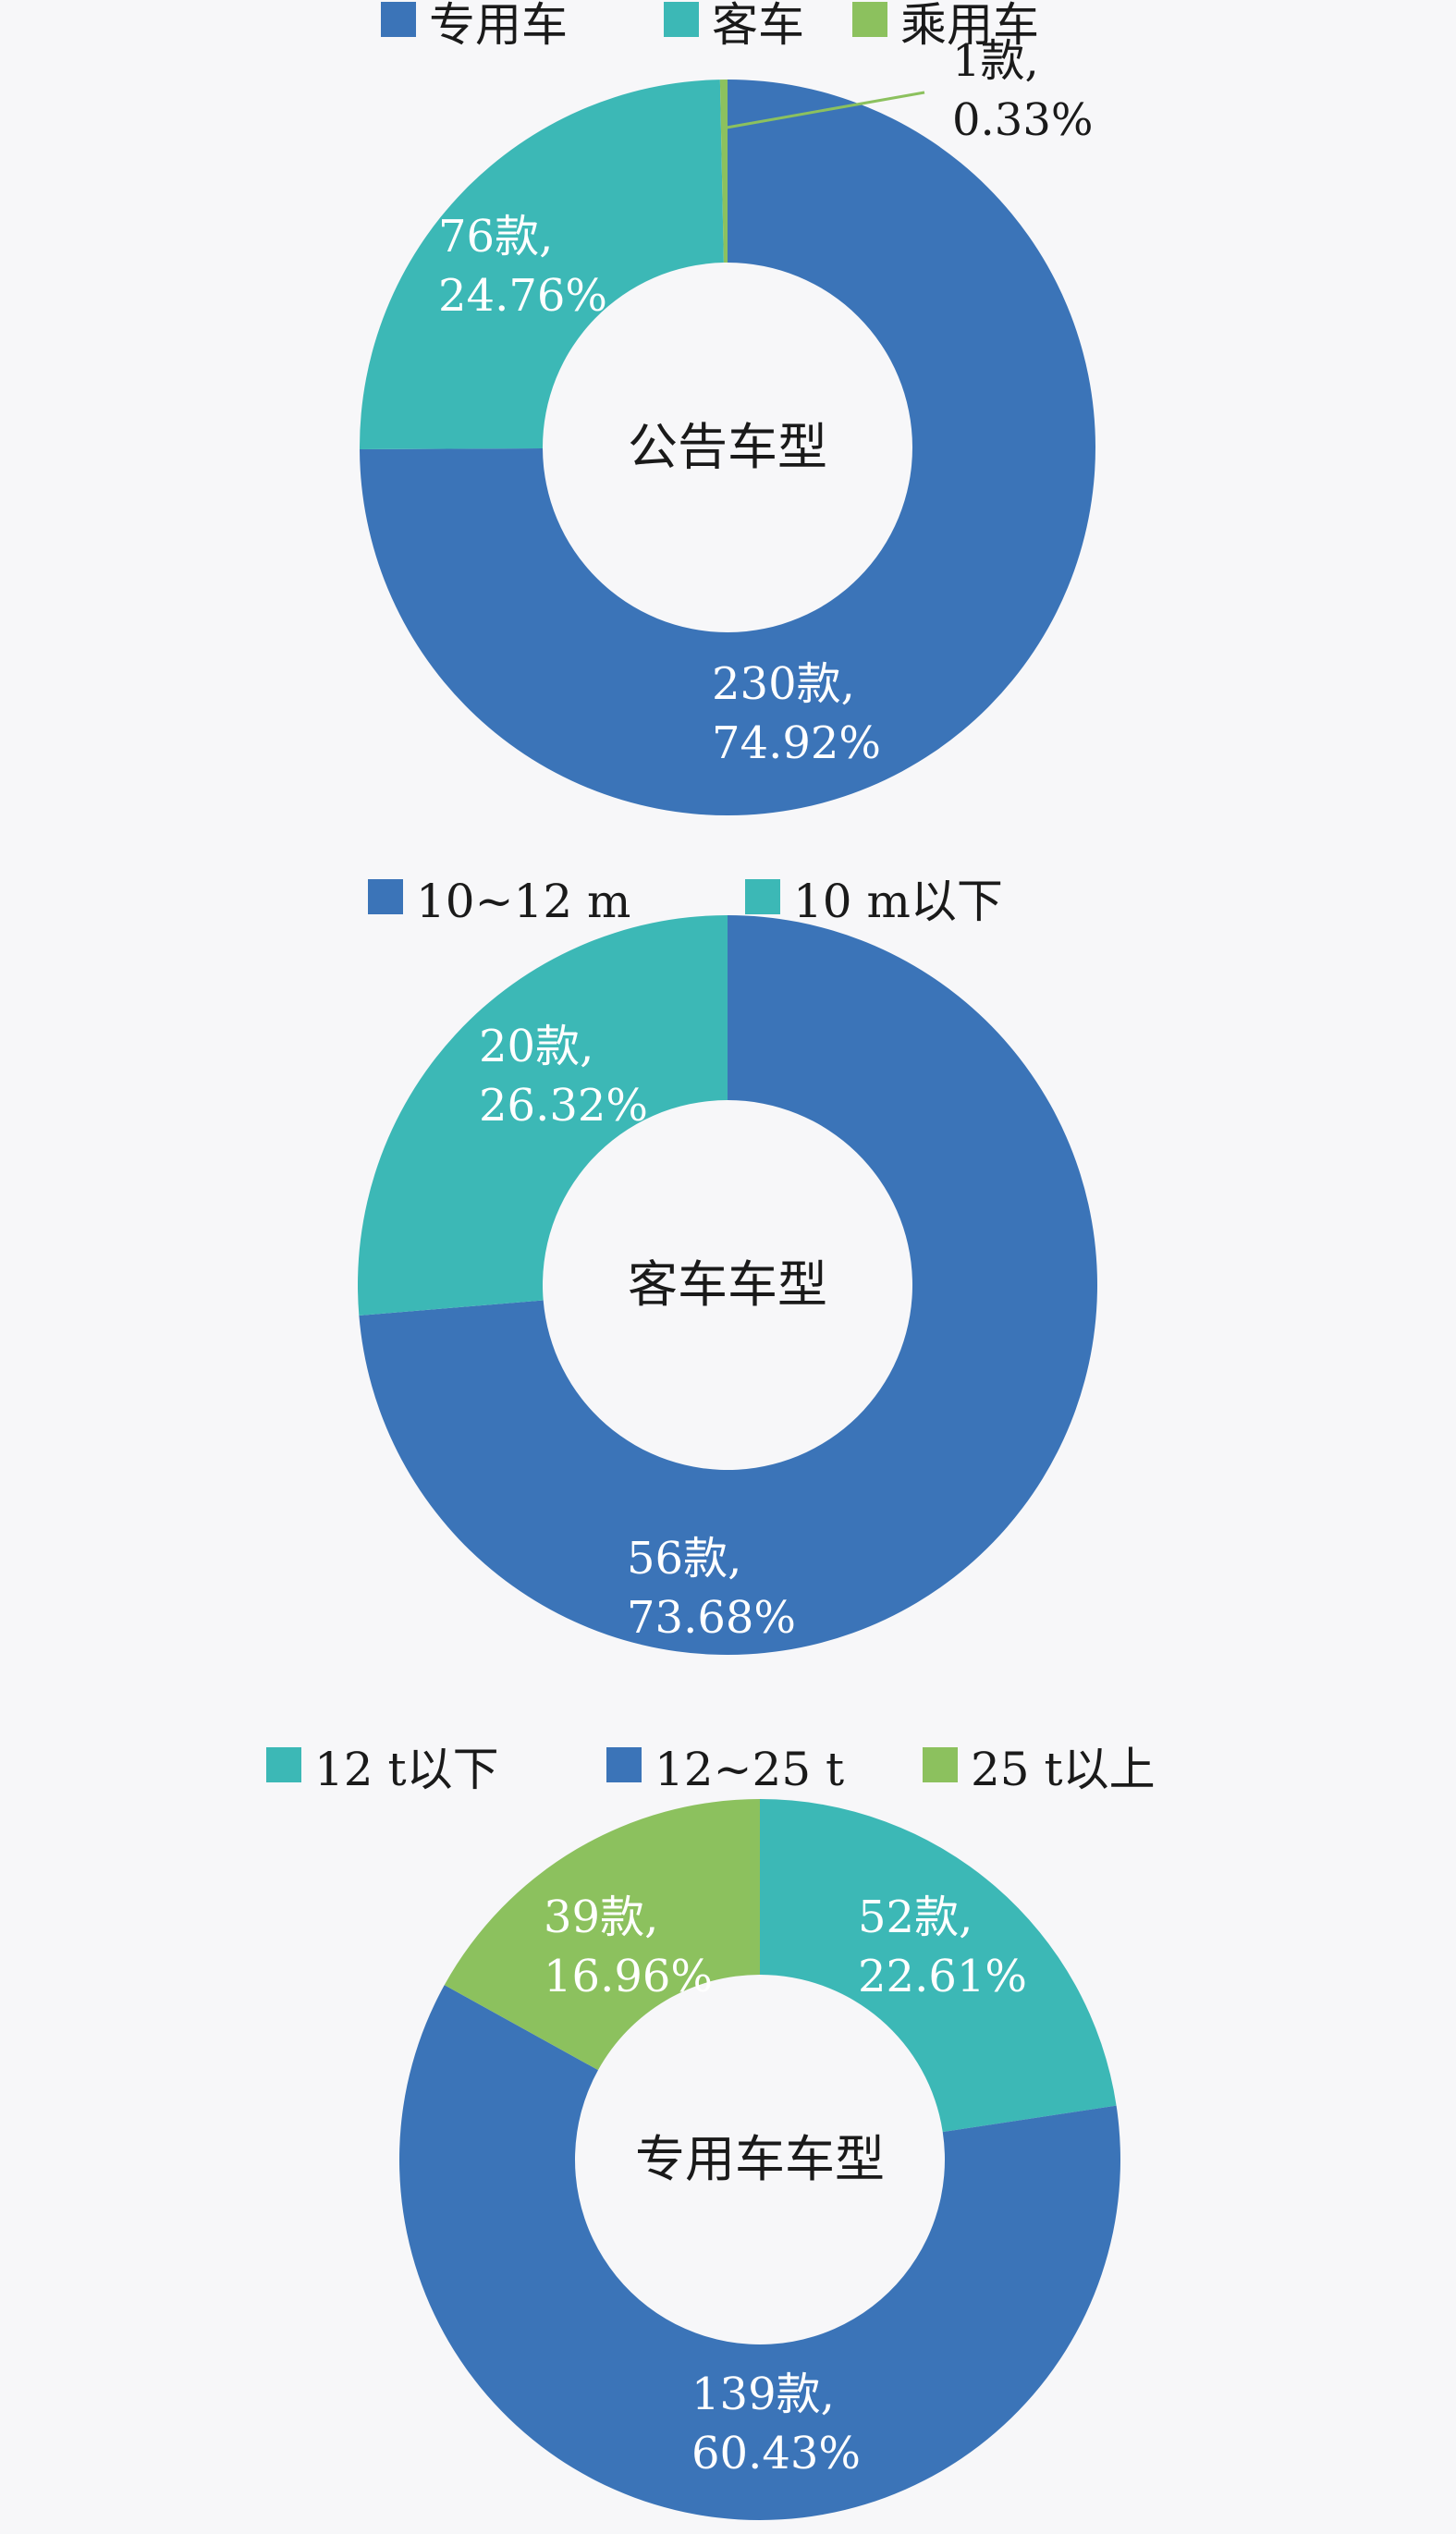 This screenshot has height=2534, width=1456. I want to click on legend-label: 客车, so click(758, 26).